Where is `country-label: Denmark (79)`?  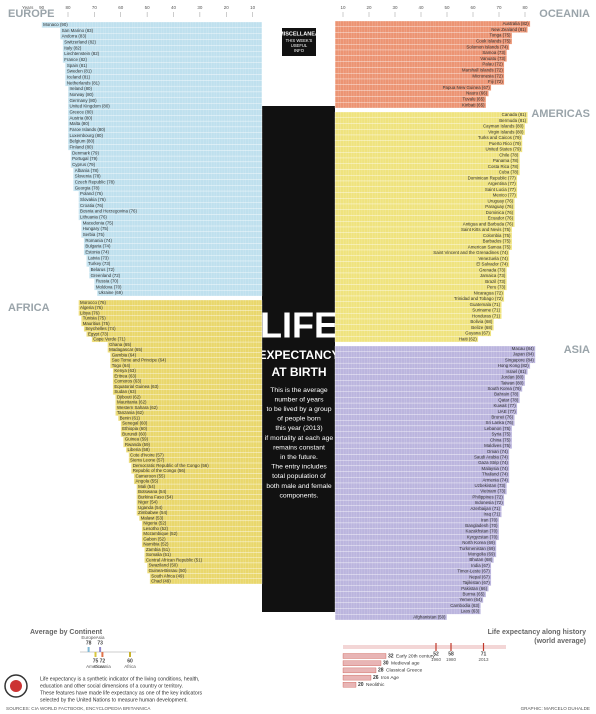 country-label: Denmark (79) is located at coordinates (85, 152).